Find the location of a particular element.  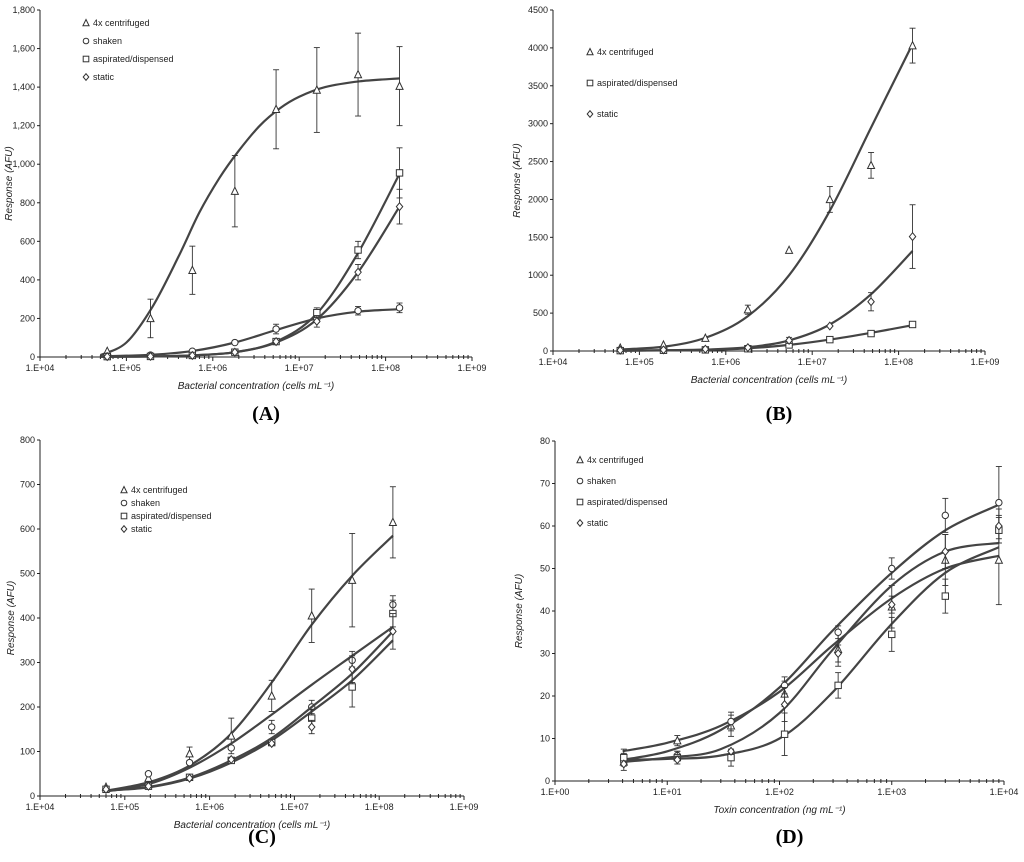

panel-label: (D) is located at coordinates (790, 837).